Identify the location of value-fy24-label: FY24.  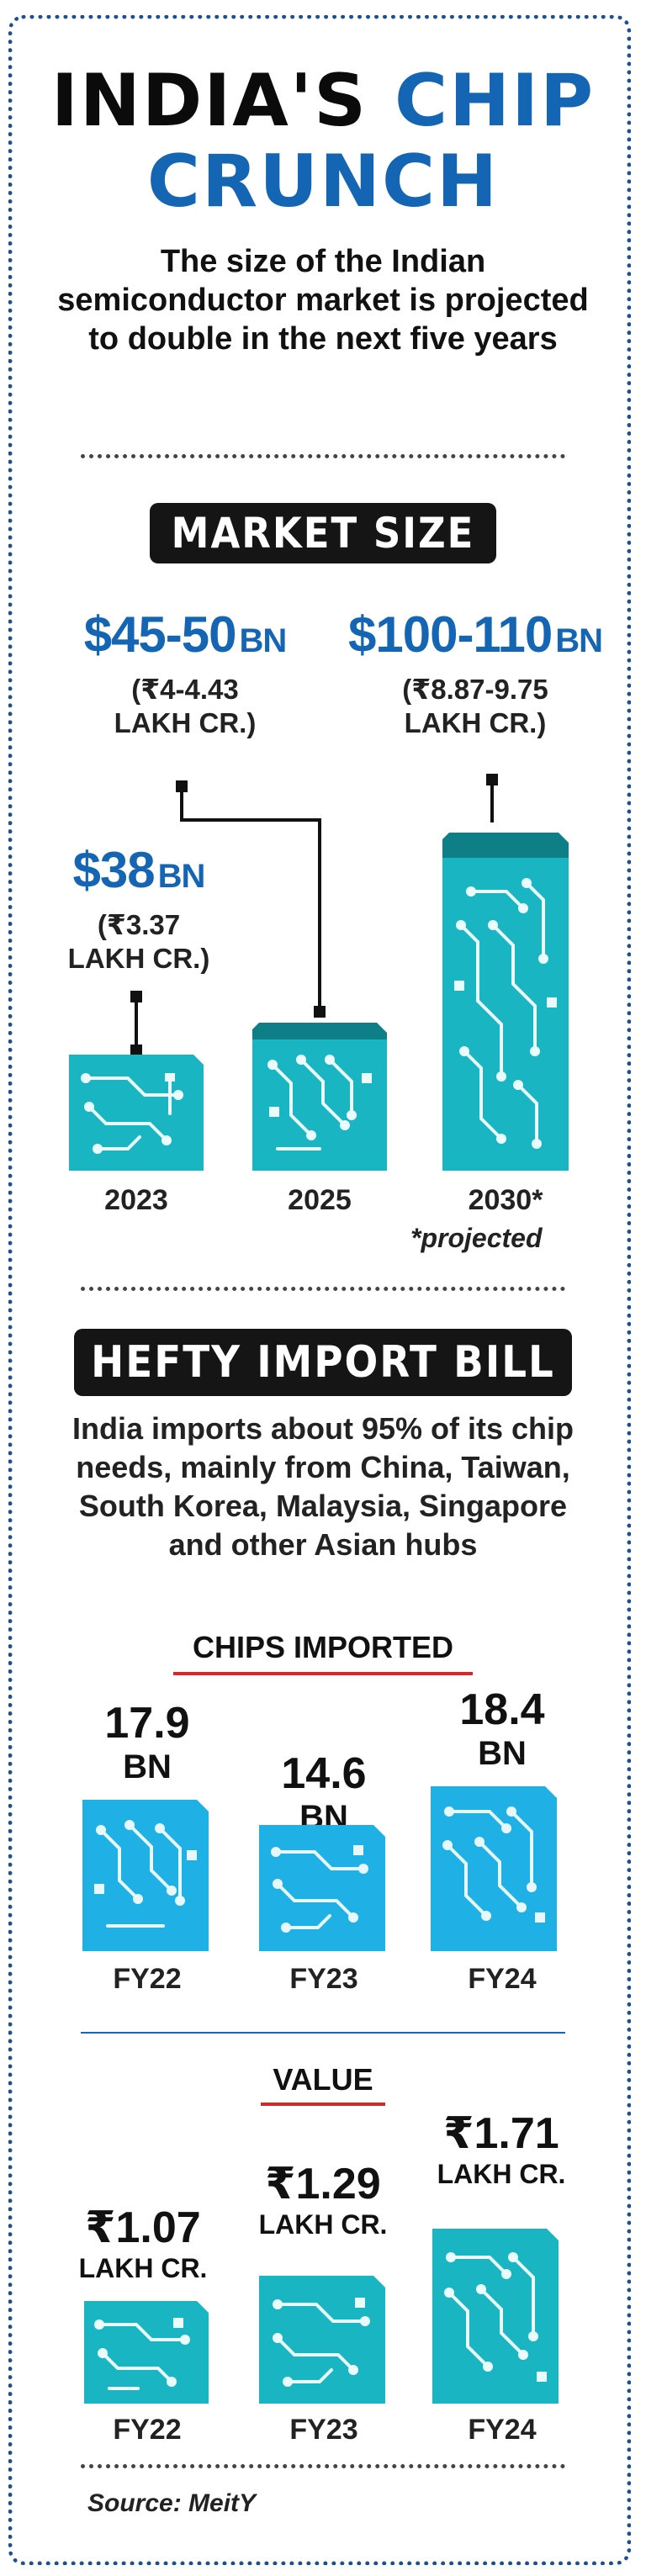
(503, 2430).